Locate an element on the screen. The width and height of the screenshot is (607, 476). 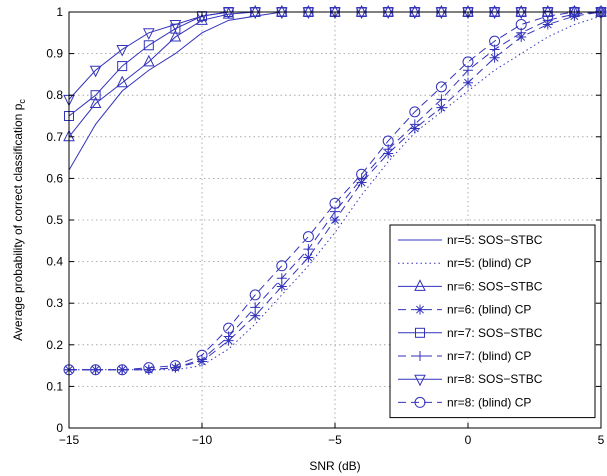
x-tick-label: −5 is located at coordinates (335, 440).